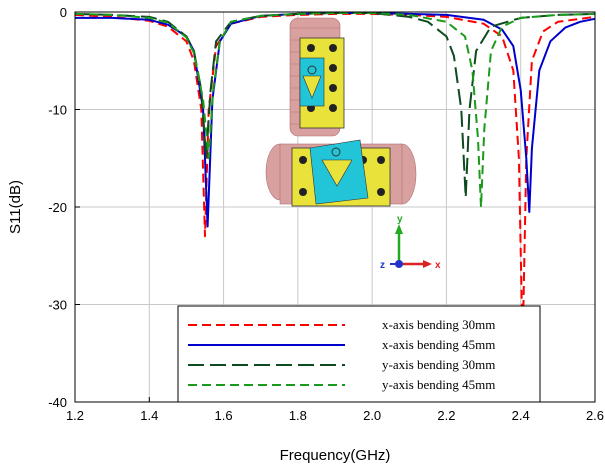  I want to click on axis-letter-z: z, so click(382, 265).